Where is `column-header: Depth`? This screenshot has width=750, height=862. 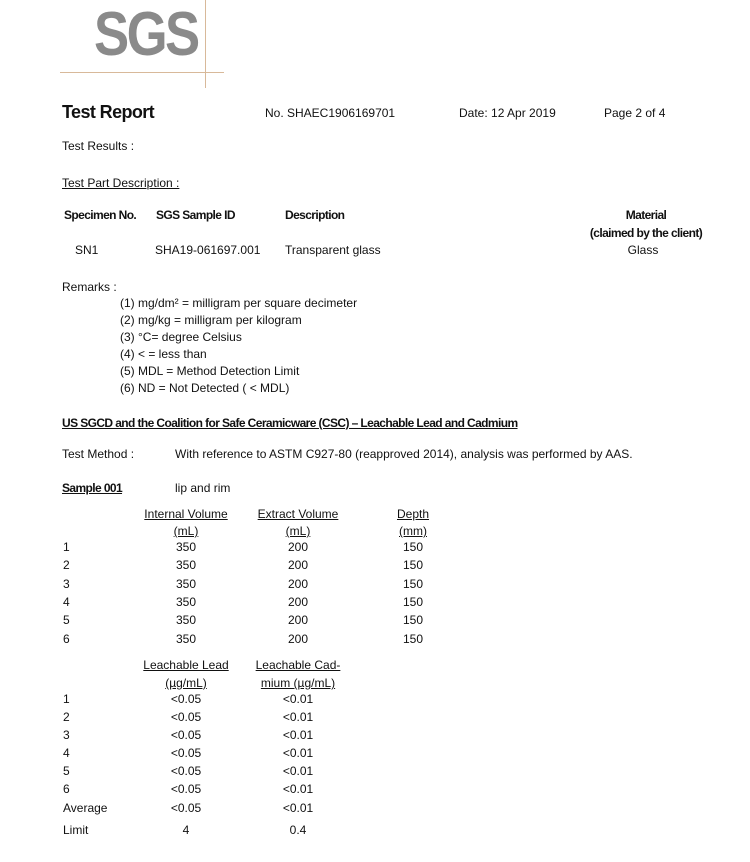 column-header: Depth is located at coordinates (413, 514).